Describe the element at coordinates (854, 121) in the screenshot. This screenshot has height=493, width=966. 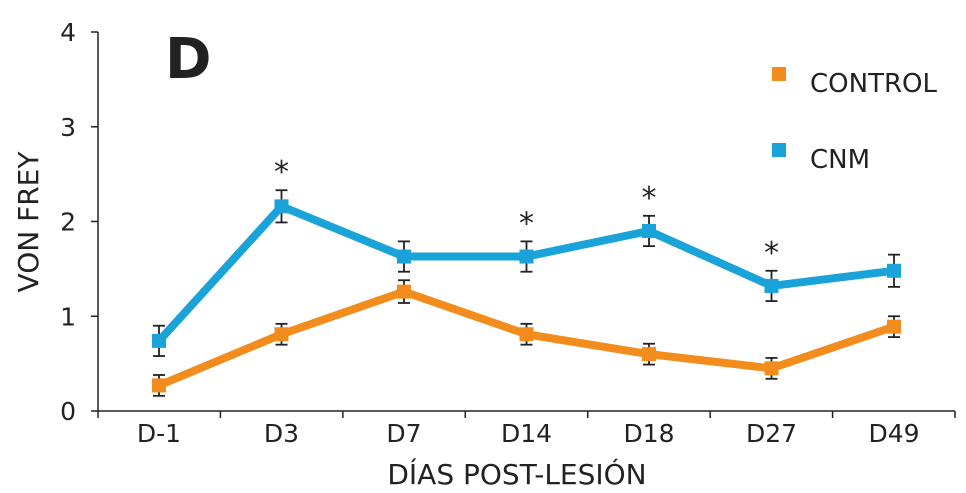
I see `legend: CONTROL CNM` at that location.